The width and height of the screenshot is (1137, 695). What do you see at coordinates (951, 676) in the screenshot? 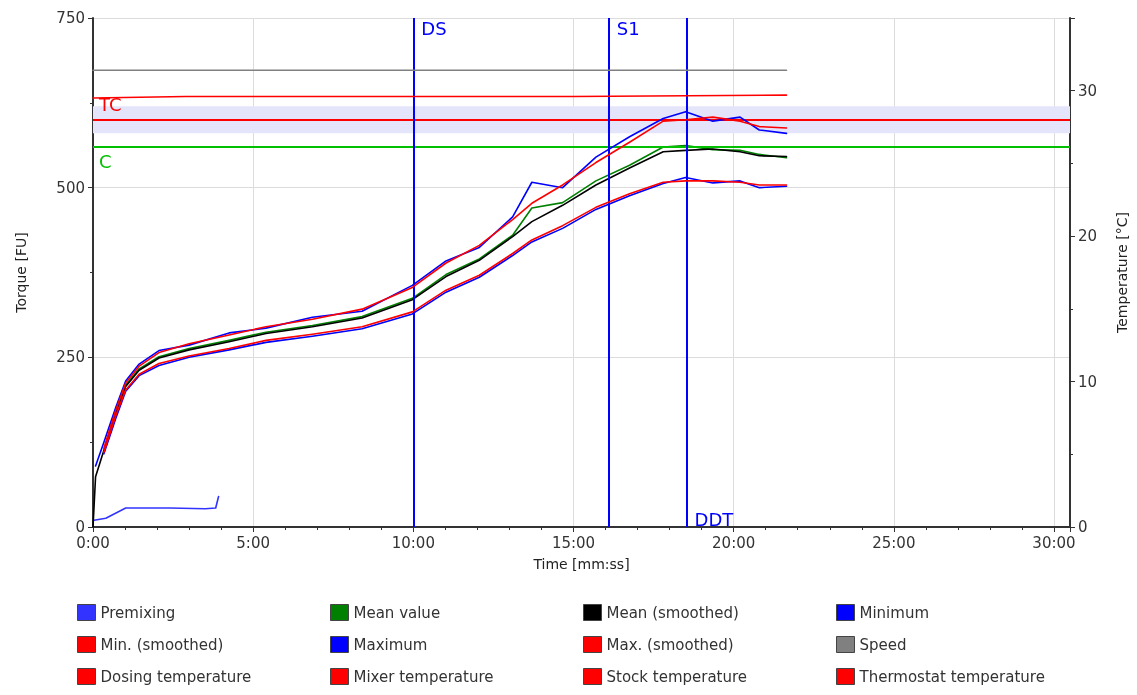
I see `legend-label: Thermostat temperature` at bounding box center [951, 676].